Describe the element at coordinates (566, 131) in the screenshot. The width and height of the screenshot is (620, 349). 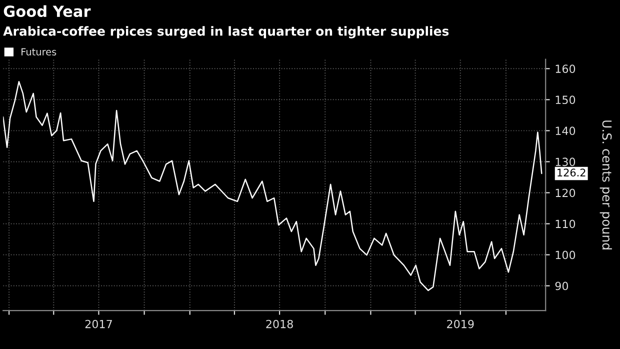
I see `y-tick-label: 140` at that location.